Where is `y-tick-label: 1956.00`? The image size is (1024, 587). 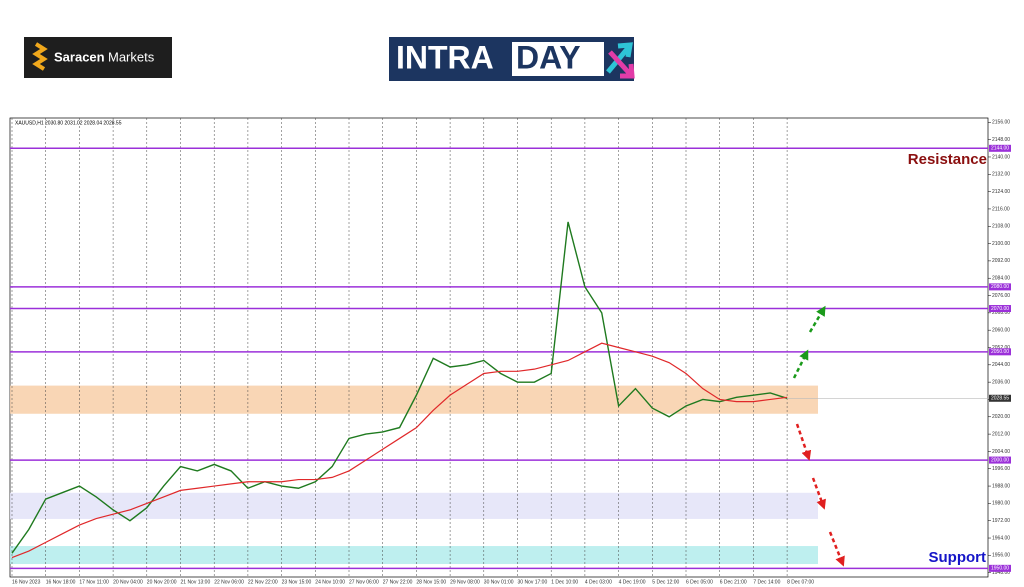
y-tick-label: 1956.00 is located at coordinates (1001, 556).